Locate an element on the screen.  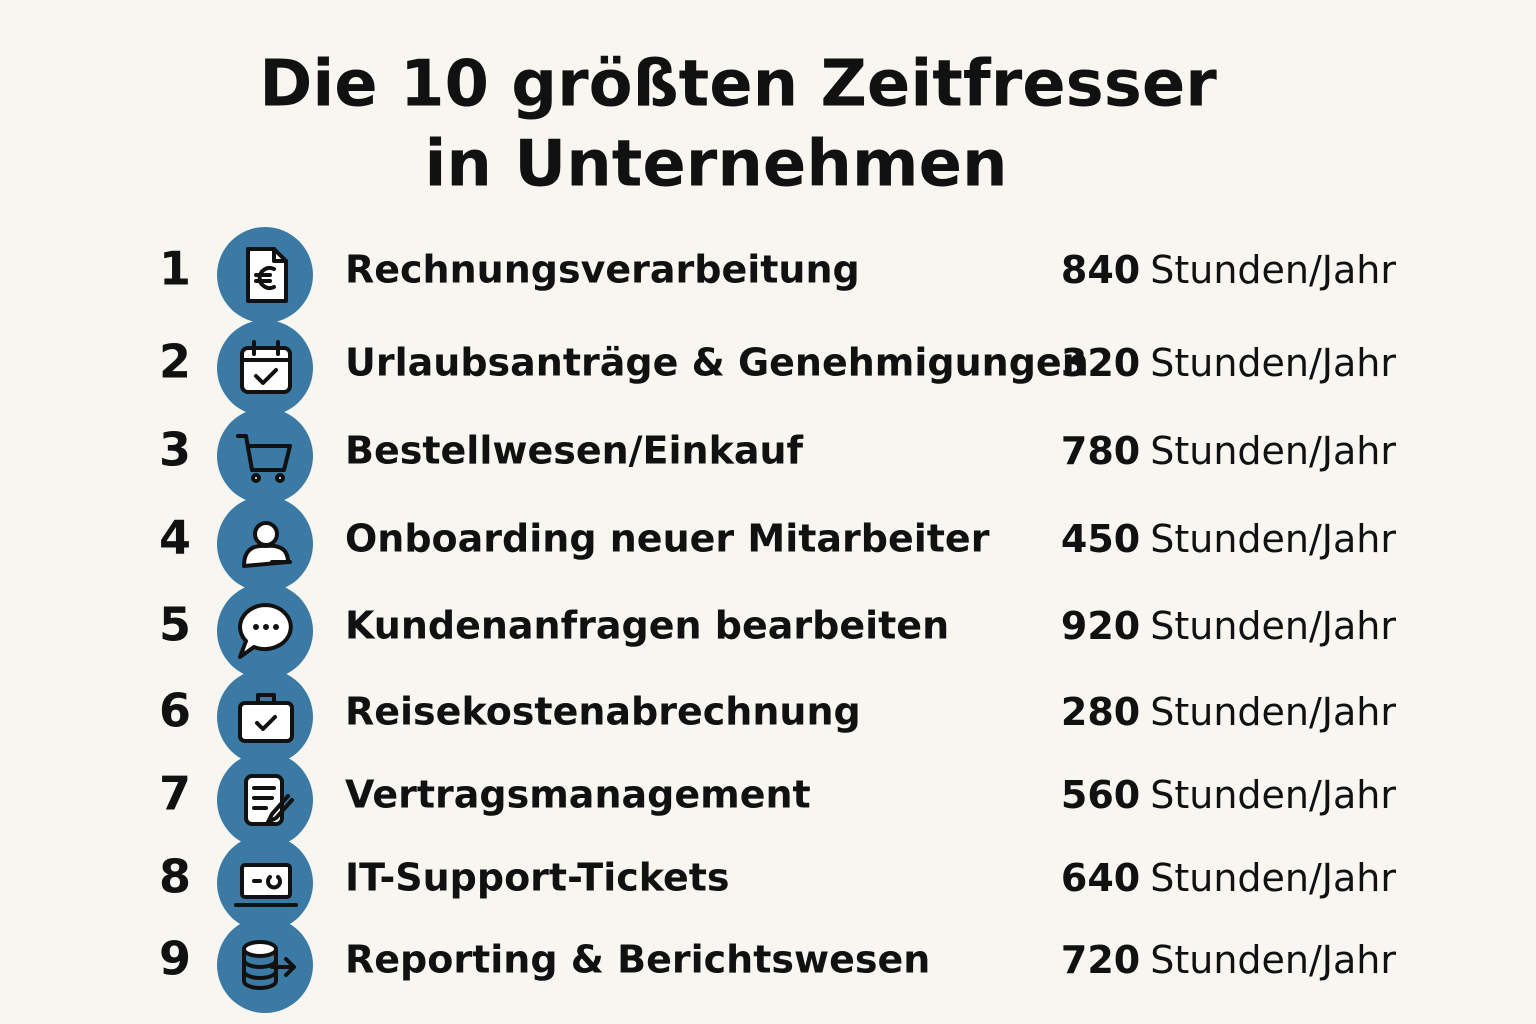
item-label: Kundenanfragen bearbeiten is located at coordinates (647, 626).